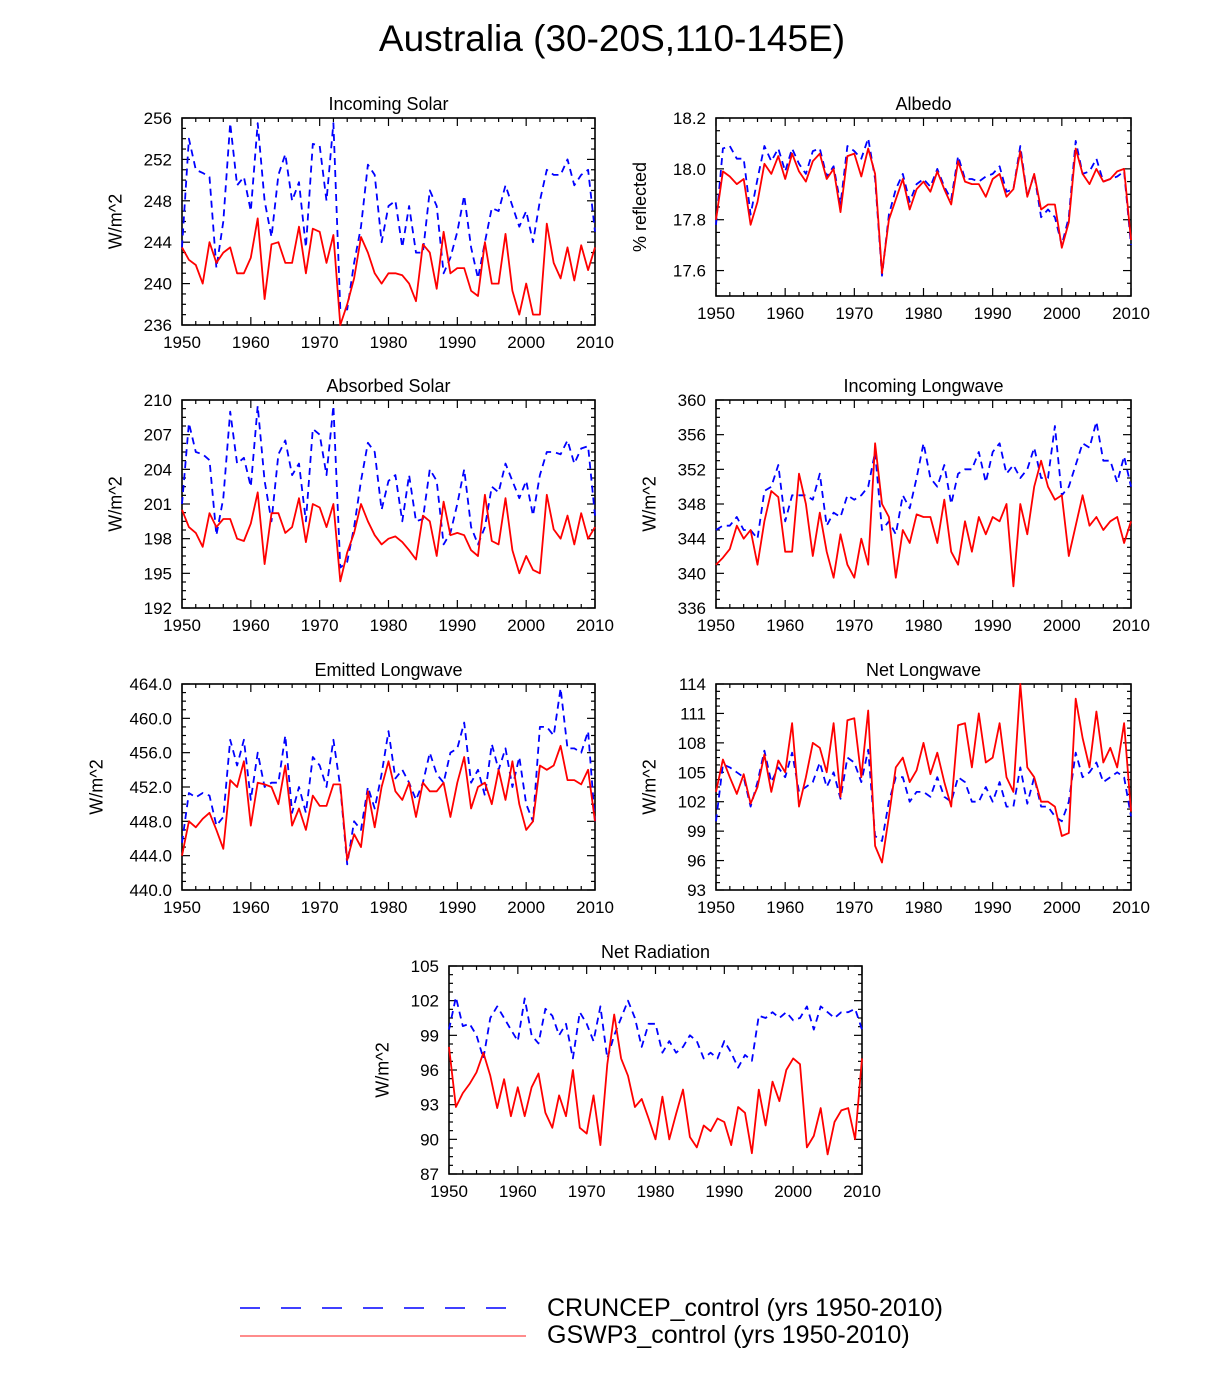  What do you see at coordinates (150, 856) in the screenshot?
I see `y-tick-label: 444.0` at bounding box center [150, 856].